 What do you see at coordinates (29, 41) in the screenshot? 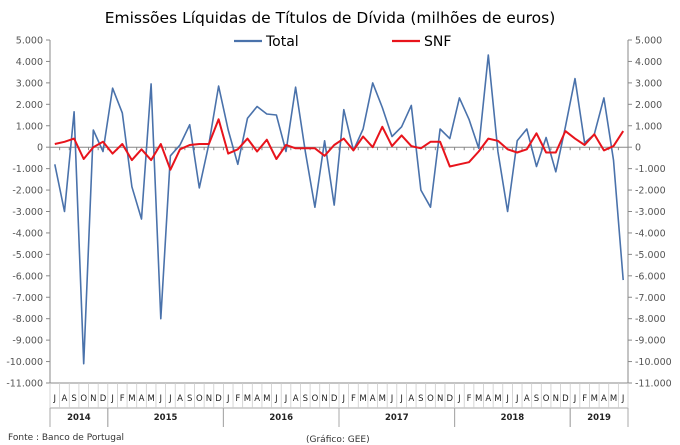
I see `y-tick-label-left: 5.000` at bounding box center [29, 41].